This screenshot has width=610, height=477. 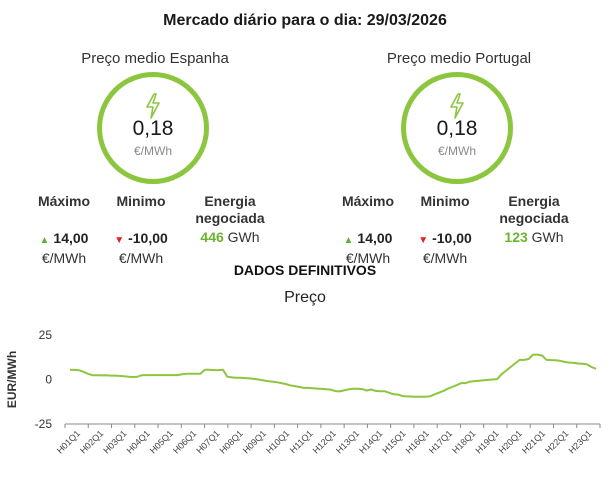 I want to click on x-tick-label: H16Q1, so click(x=417, y=441).